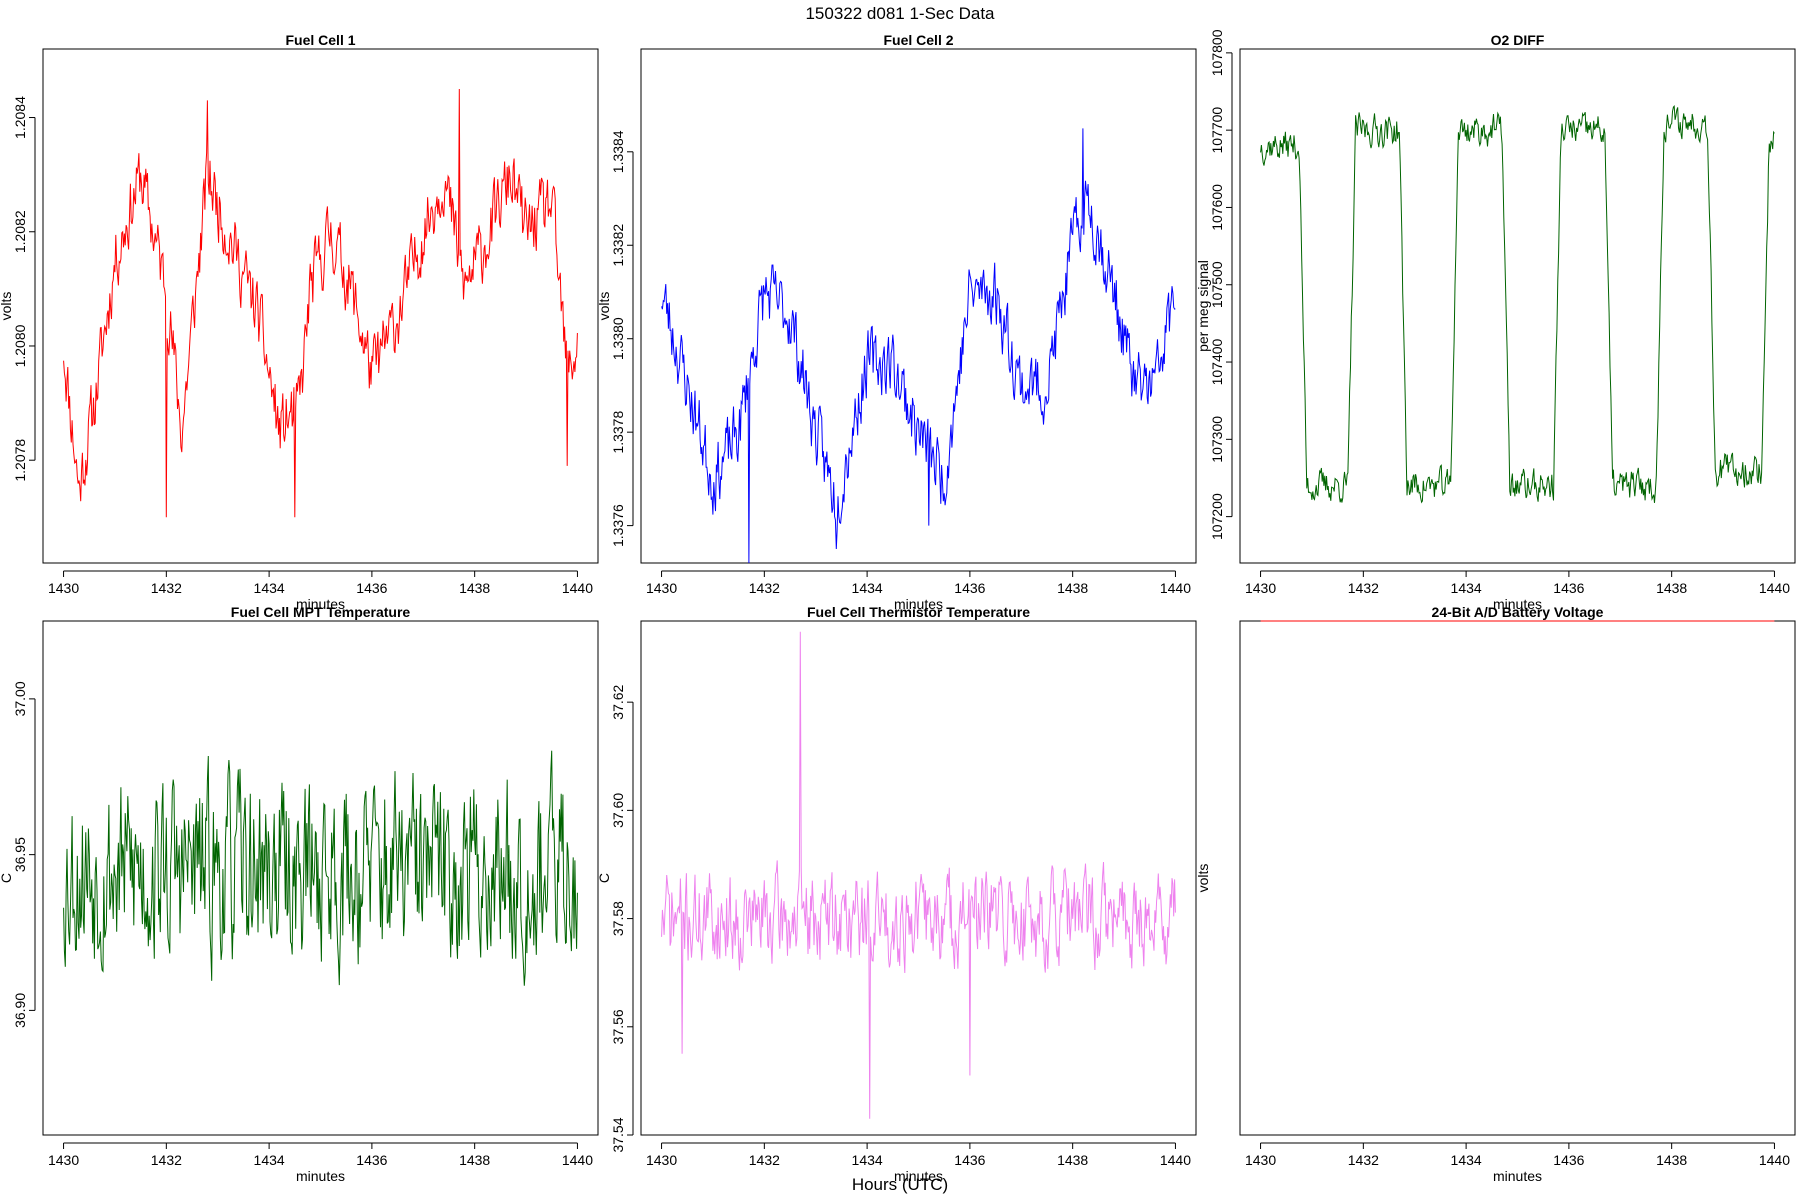 The image size is (1800, 1200). What do you see at coordinates (1518, 40) in the screenshot?
I see `panel-title: O2 DIFF` at bounding box center [1518, 40].